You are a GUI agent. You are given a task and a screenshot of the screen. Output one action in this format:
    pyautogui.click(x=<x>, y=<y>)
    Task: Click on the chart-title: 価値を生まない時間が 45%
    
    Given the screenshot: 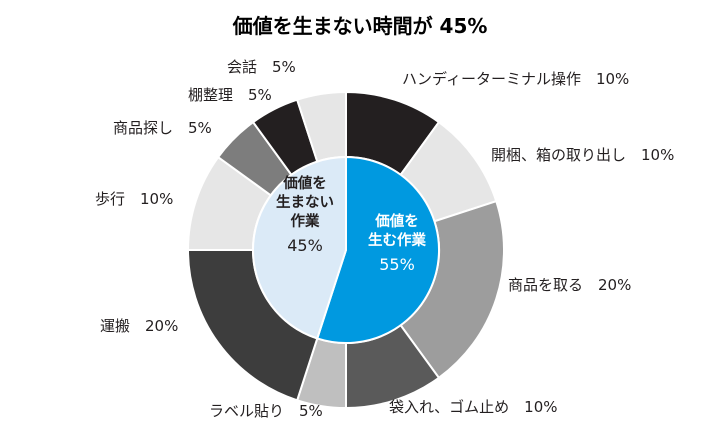 What is the action you would take?
    pyautogui.click(x=360, y=26)
    